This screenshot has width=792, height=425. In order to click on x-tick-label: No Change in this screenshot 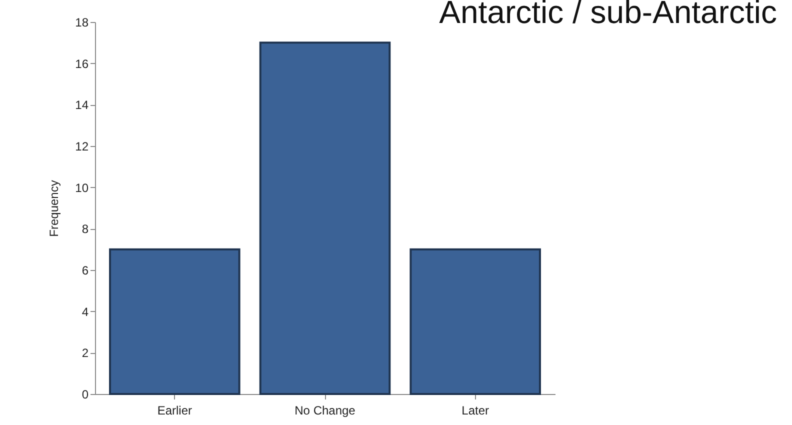, I will do `click(325, 411)`.